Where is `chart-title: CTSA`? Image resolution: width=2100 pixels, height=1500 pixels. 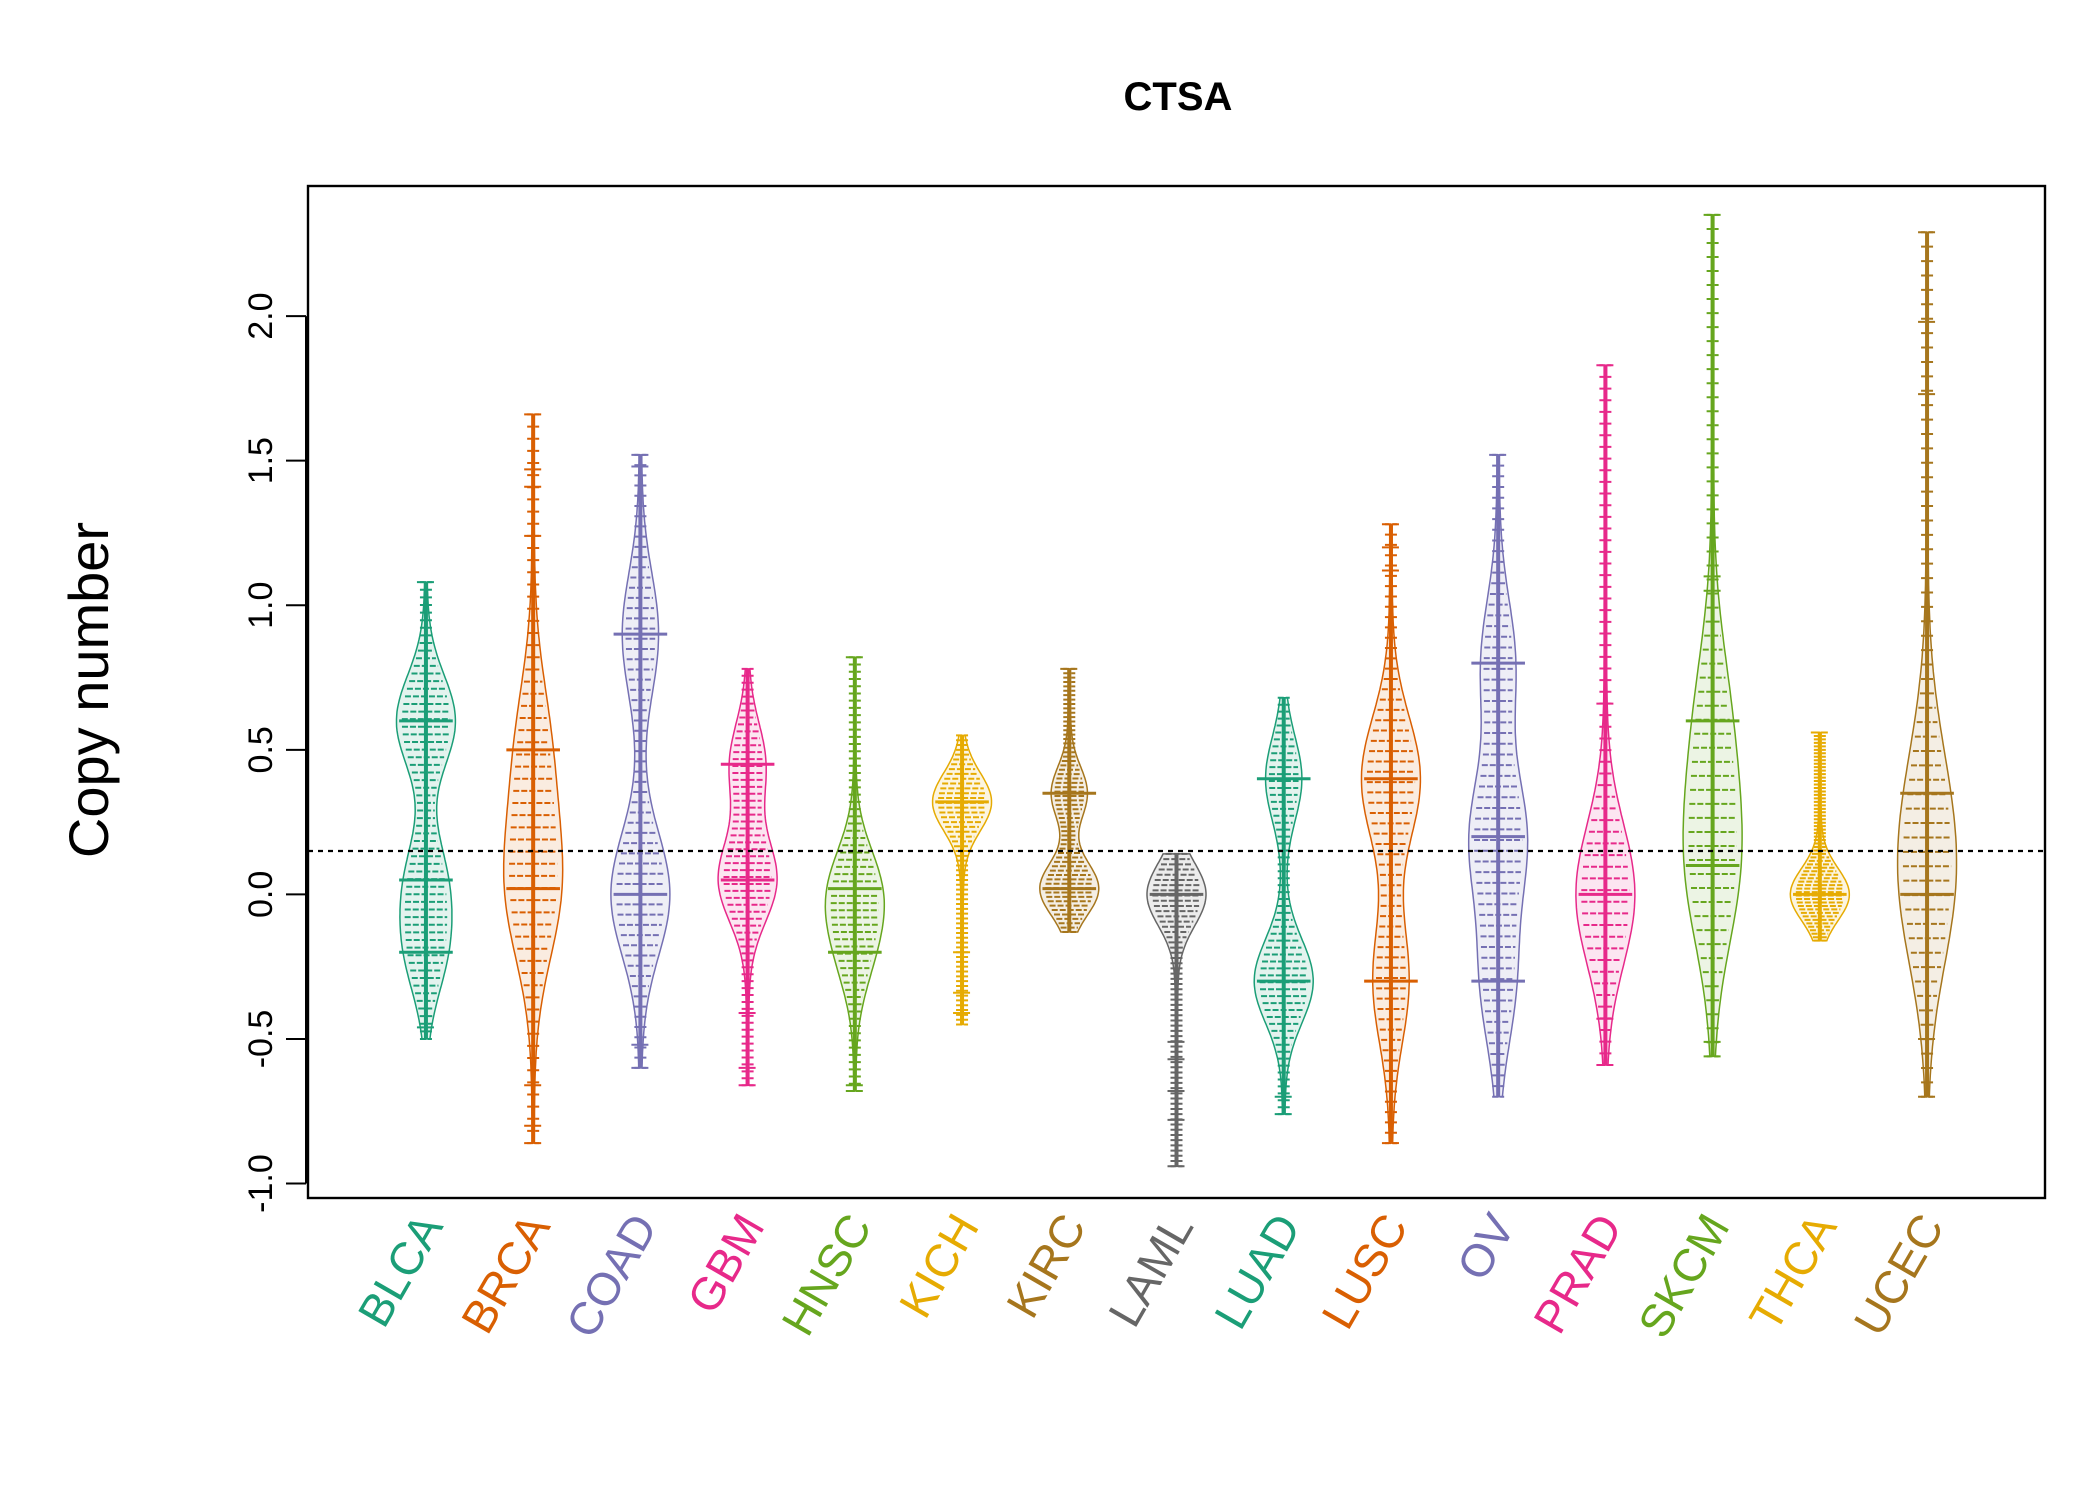 chart-title: CTSA is located at coordinates (1178, 97).